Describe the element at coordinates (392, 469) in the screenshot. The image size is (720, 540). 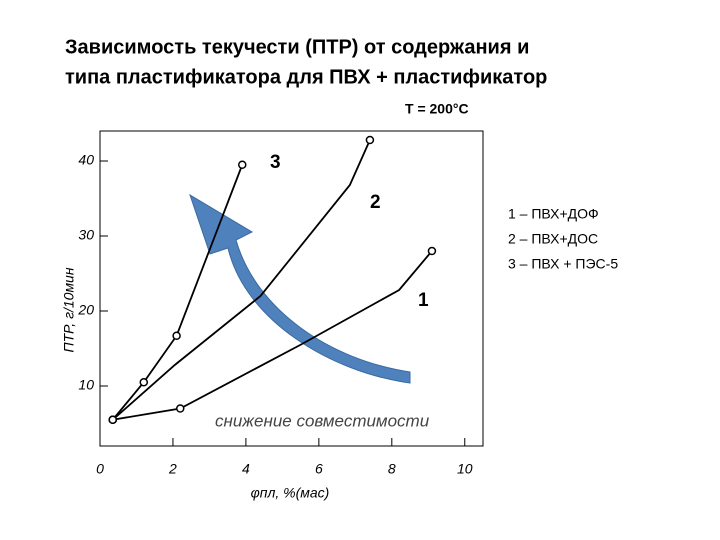
I see `x-tick-label: 8` at that location.